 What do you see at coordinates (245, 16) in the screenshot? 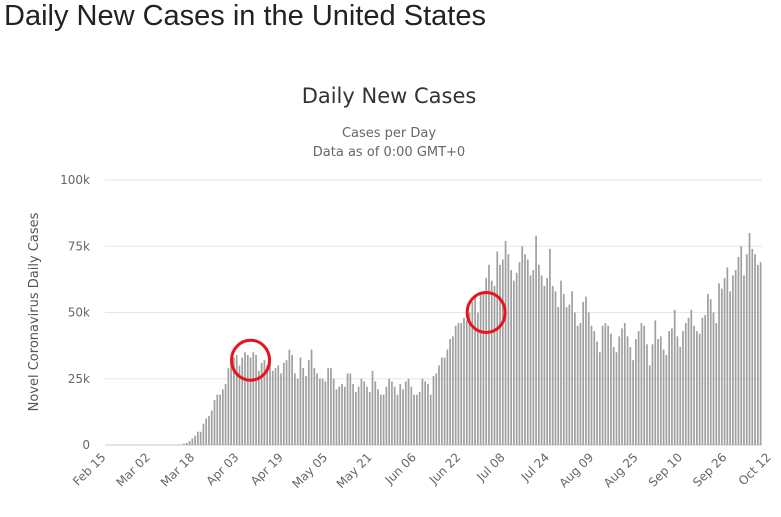
I see `page-title: Daily New Cases in the United States` at bounding box center [245, 16].